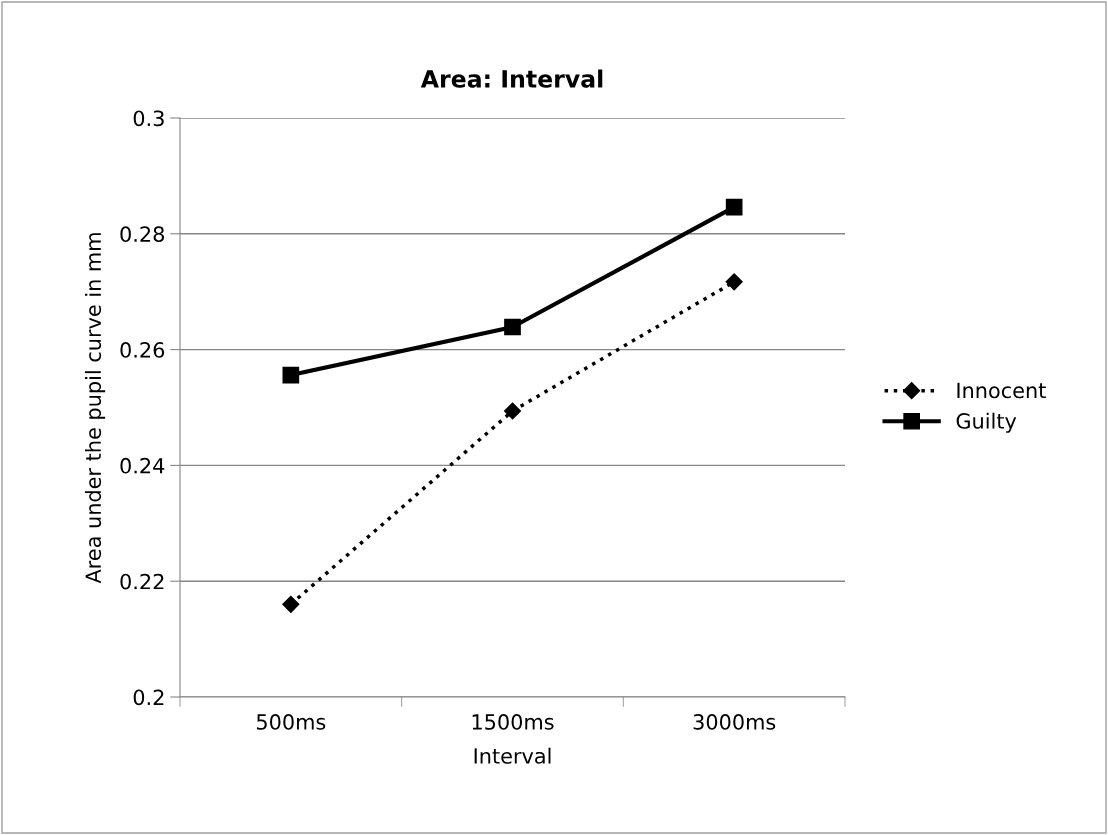 The width and height of the screenshot is (1108, 835). What do you see at coordinates (95, 408) in the screenshot?
I see `y-axis-title: Area under the pupil curve in mm` at bounding box center [95, 408].